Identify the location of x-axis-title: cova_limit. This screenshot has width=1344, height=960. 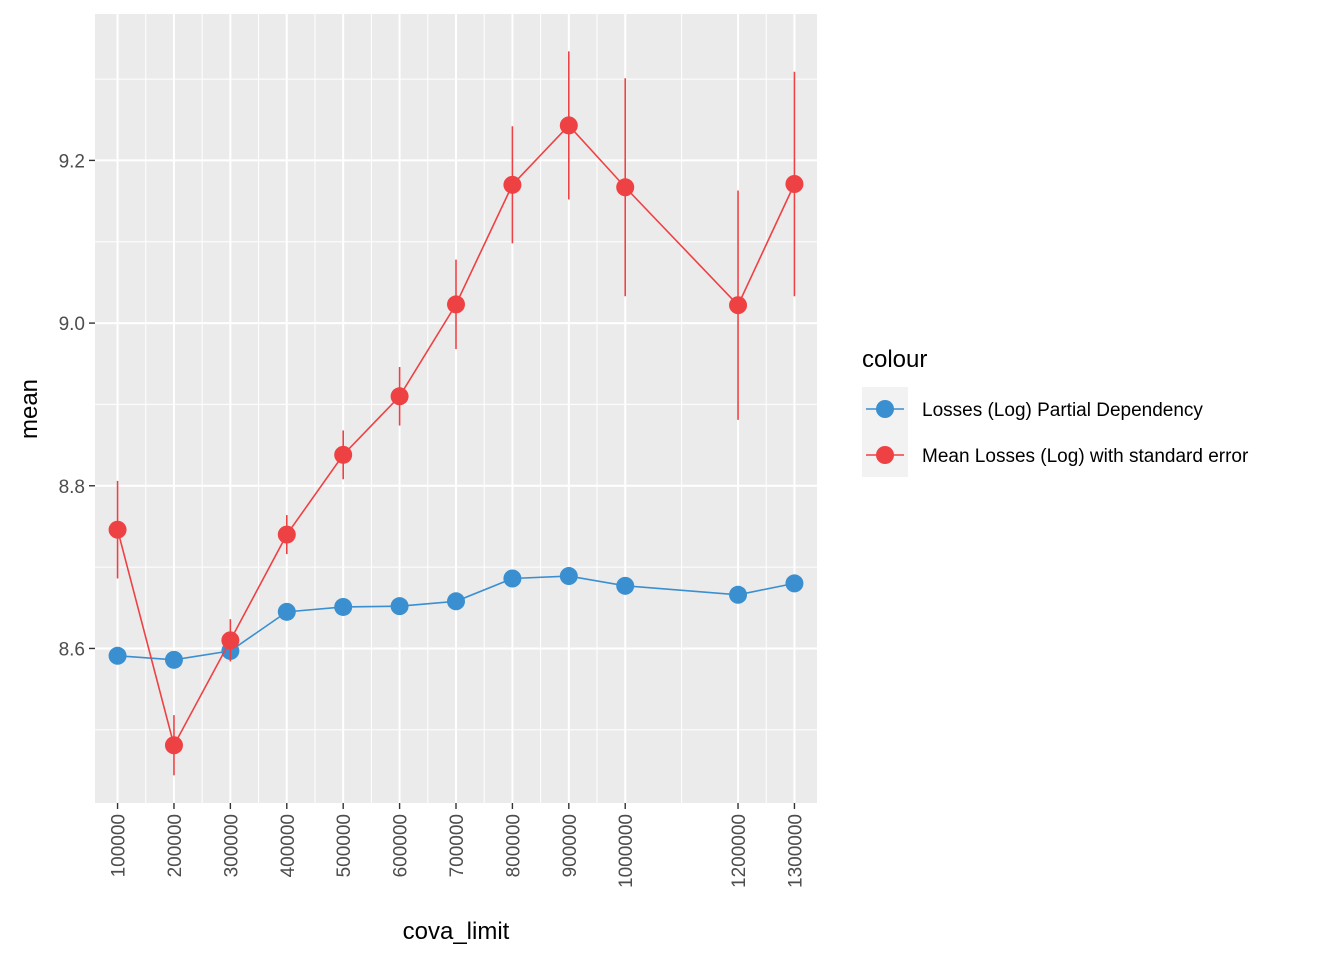
(456, 931).